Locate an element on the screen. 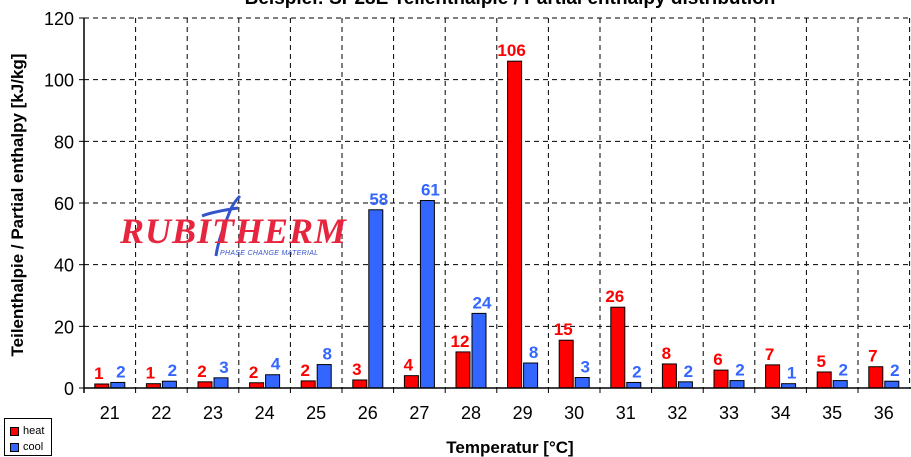 This screenshot has height=457, width=911. x-tick-label: 30 is located at coordinates (574, 413).